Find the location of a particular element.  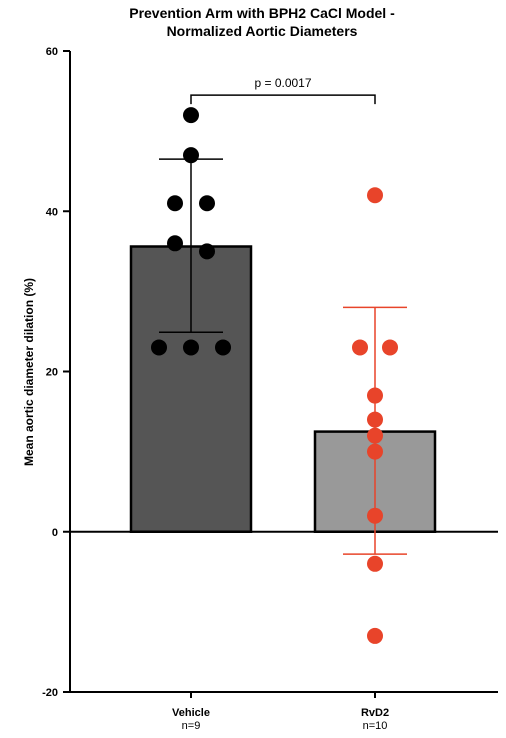

x-category-n: n=10 is located at coordinates (375, 726).